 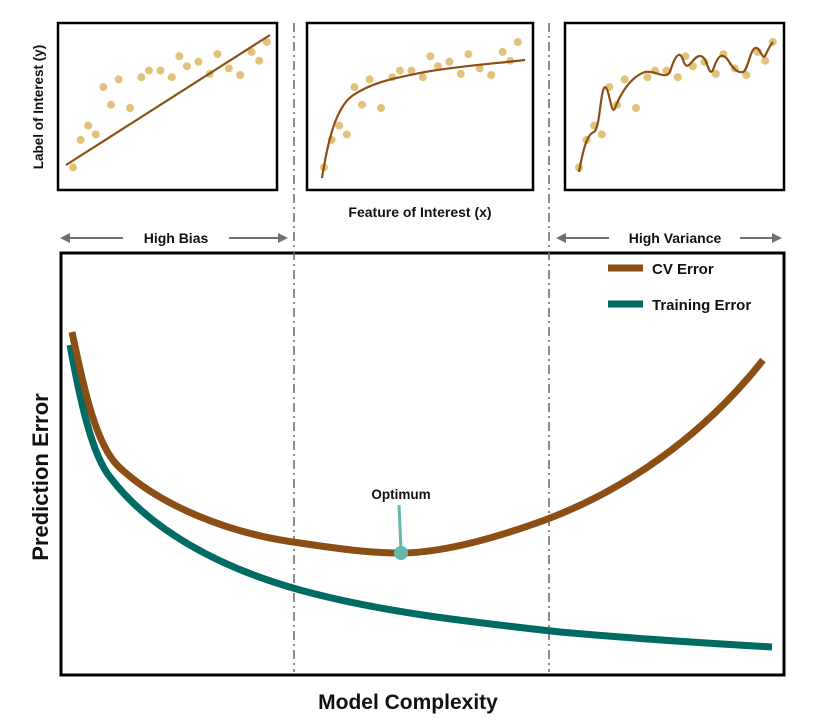 What do you see at coordinates (40, 477) in the screenshot?
I see `main-ylabel: Prediction Error` at bounding box center [40, 477].